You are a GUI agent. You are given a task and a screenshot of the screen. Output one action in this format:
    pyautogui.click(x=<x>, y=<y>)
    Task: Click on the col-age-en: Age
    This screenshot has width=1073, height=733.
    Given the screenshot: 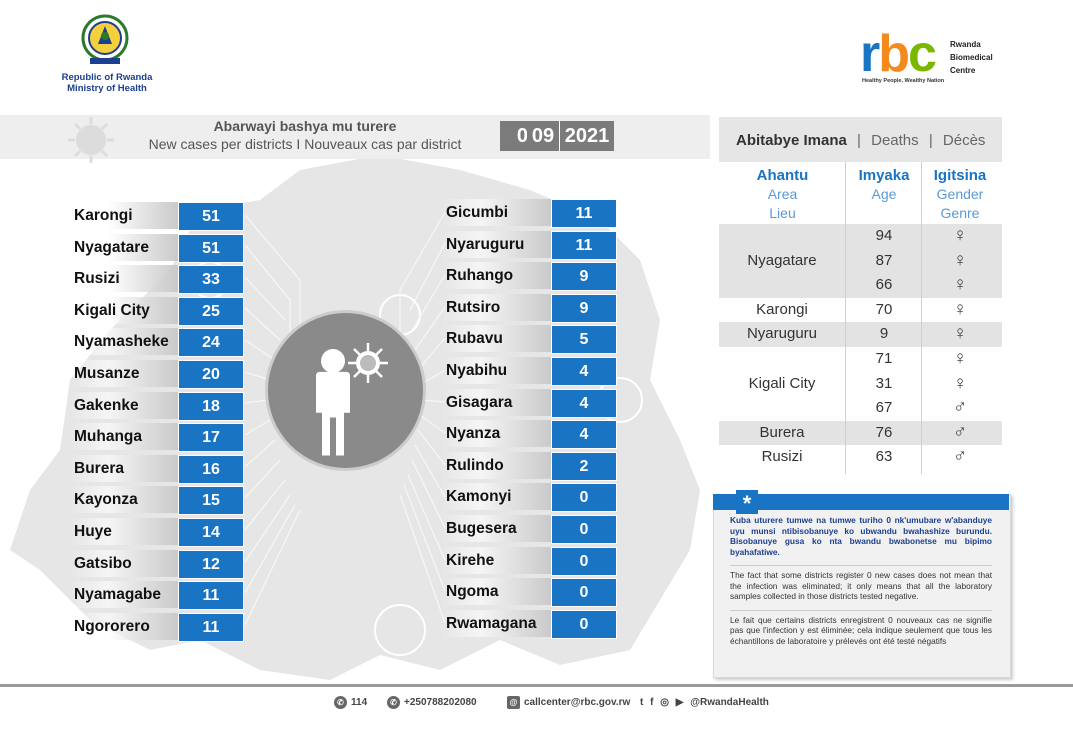 What is the action you would take?
    pyautogui.click(x=884, y=194)
    